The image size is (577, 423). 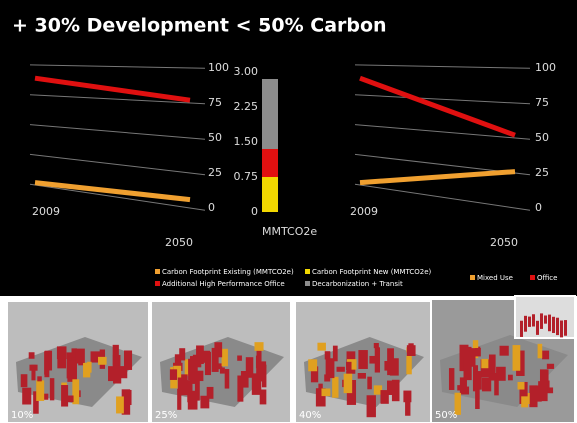 What do you see at coordinates (270, 163) in the screenshot?
I see `bar-segment` at bounding box center [270, 163].